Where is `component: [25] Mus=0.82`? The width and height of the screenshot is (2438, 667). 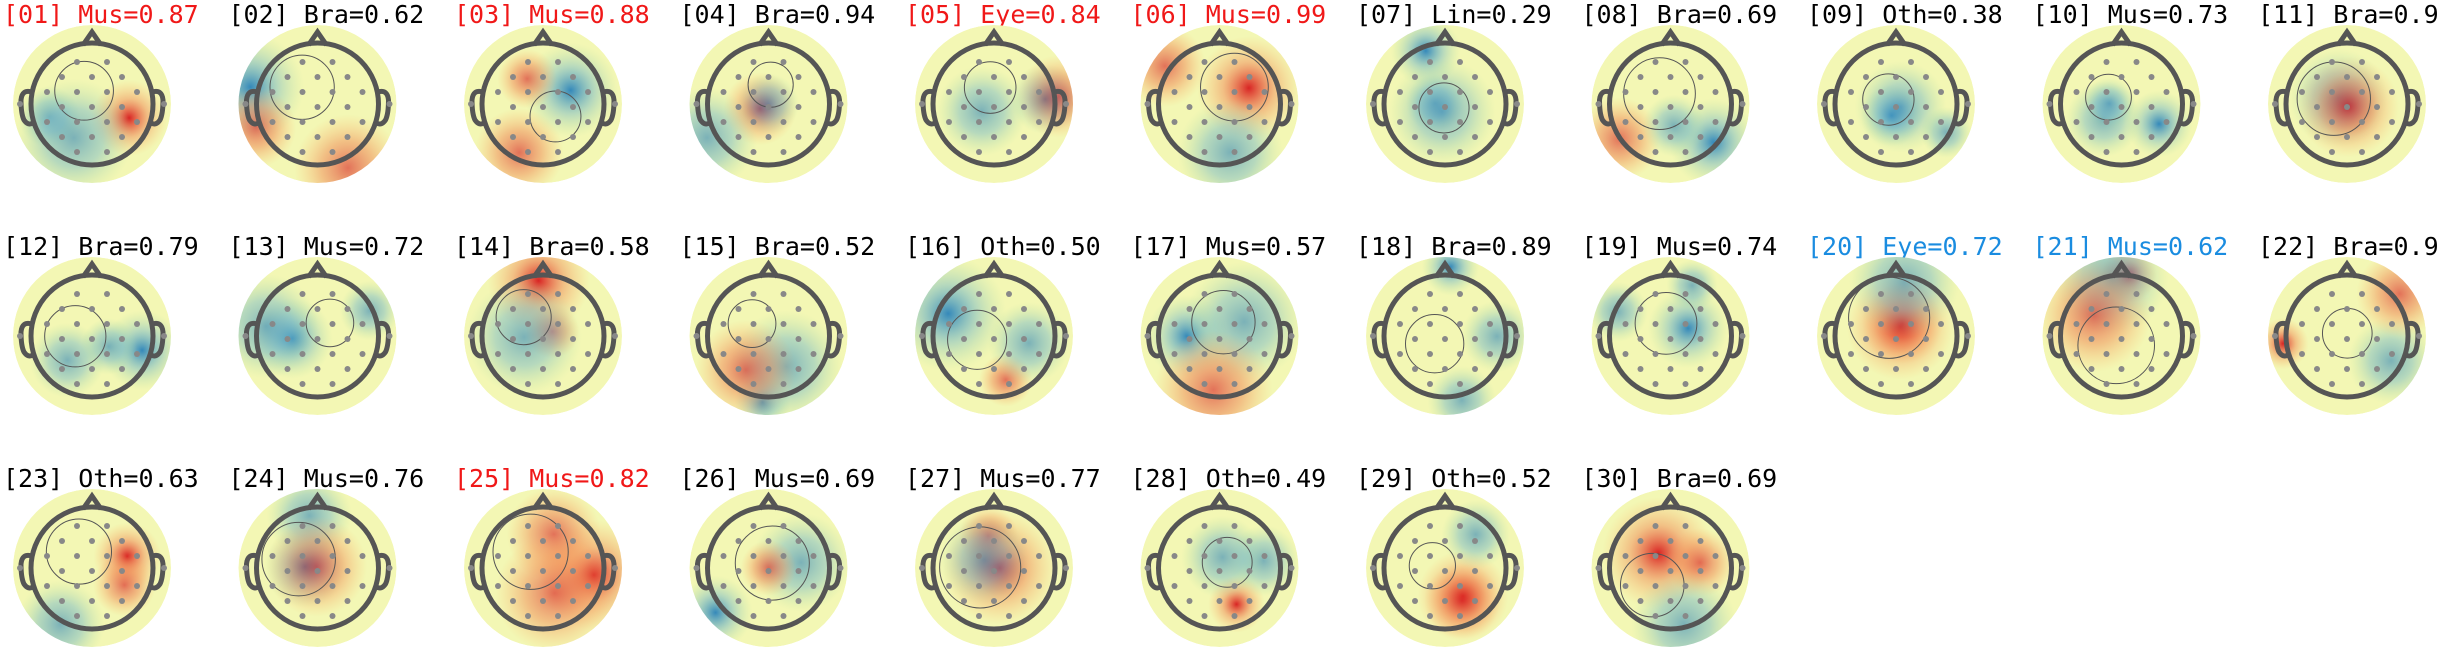
component: [25] Mus=0.82 is located at coordinates (552, 555).